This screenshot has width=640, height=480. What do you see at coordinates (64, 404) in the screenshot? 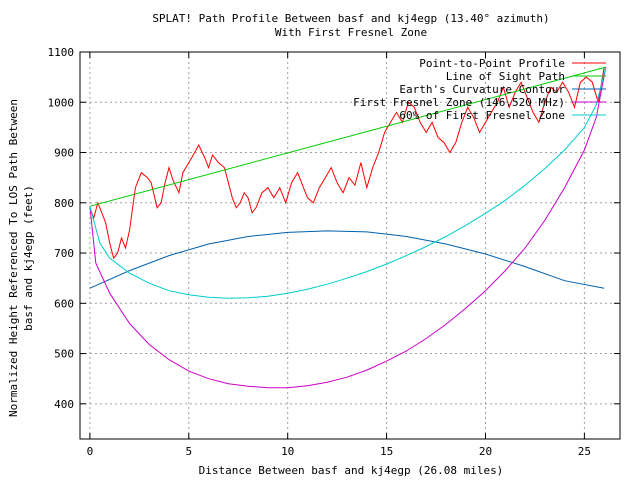
I see `y-tick-label-0: 400` at bounding box center [64, 404].